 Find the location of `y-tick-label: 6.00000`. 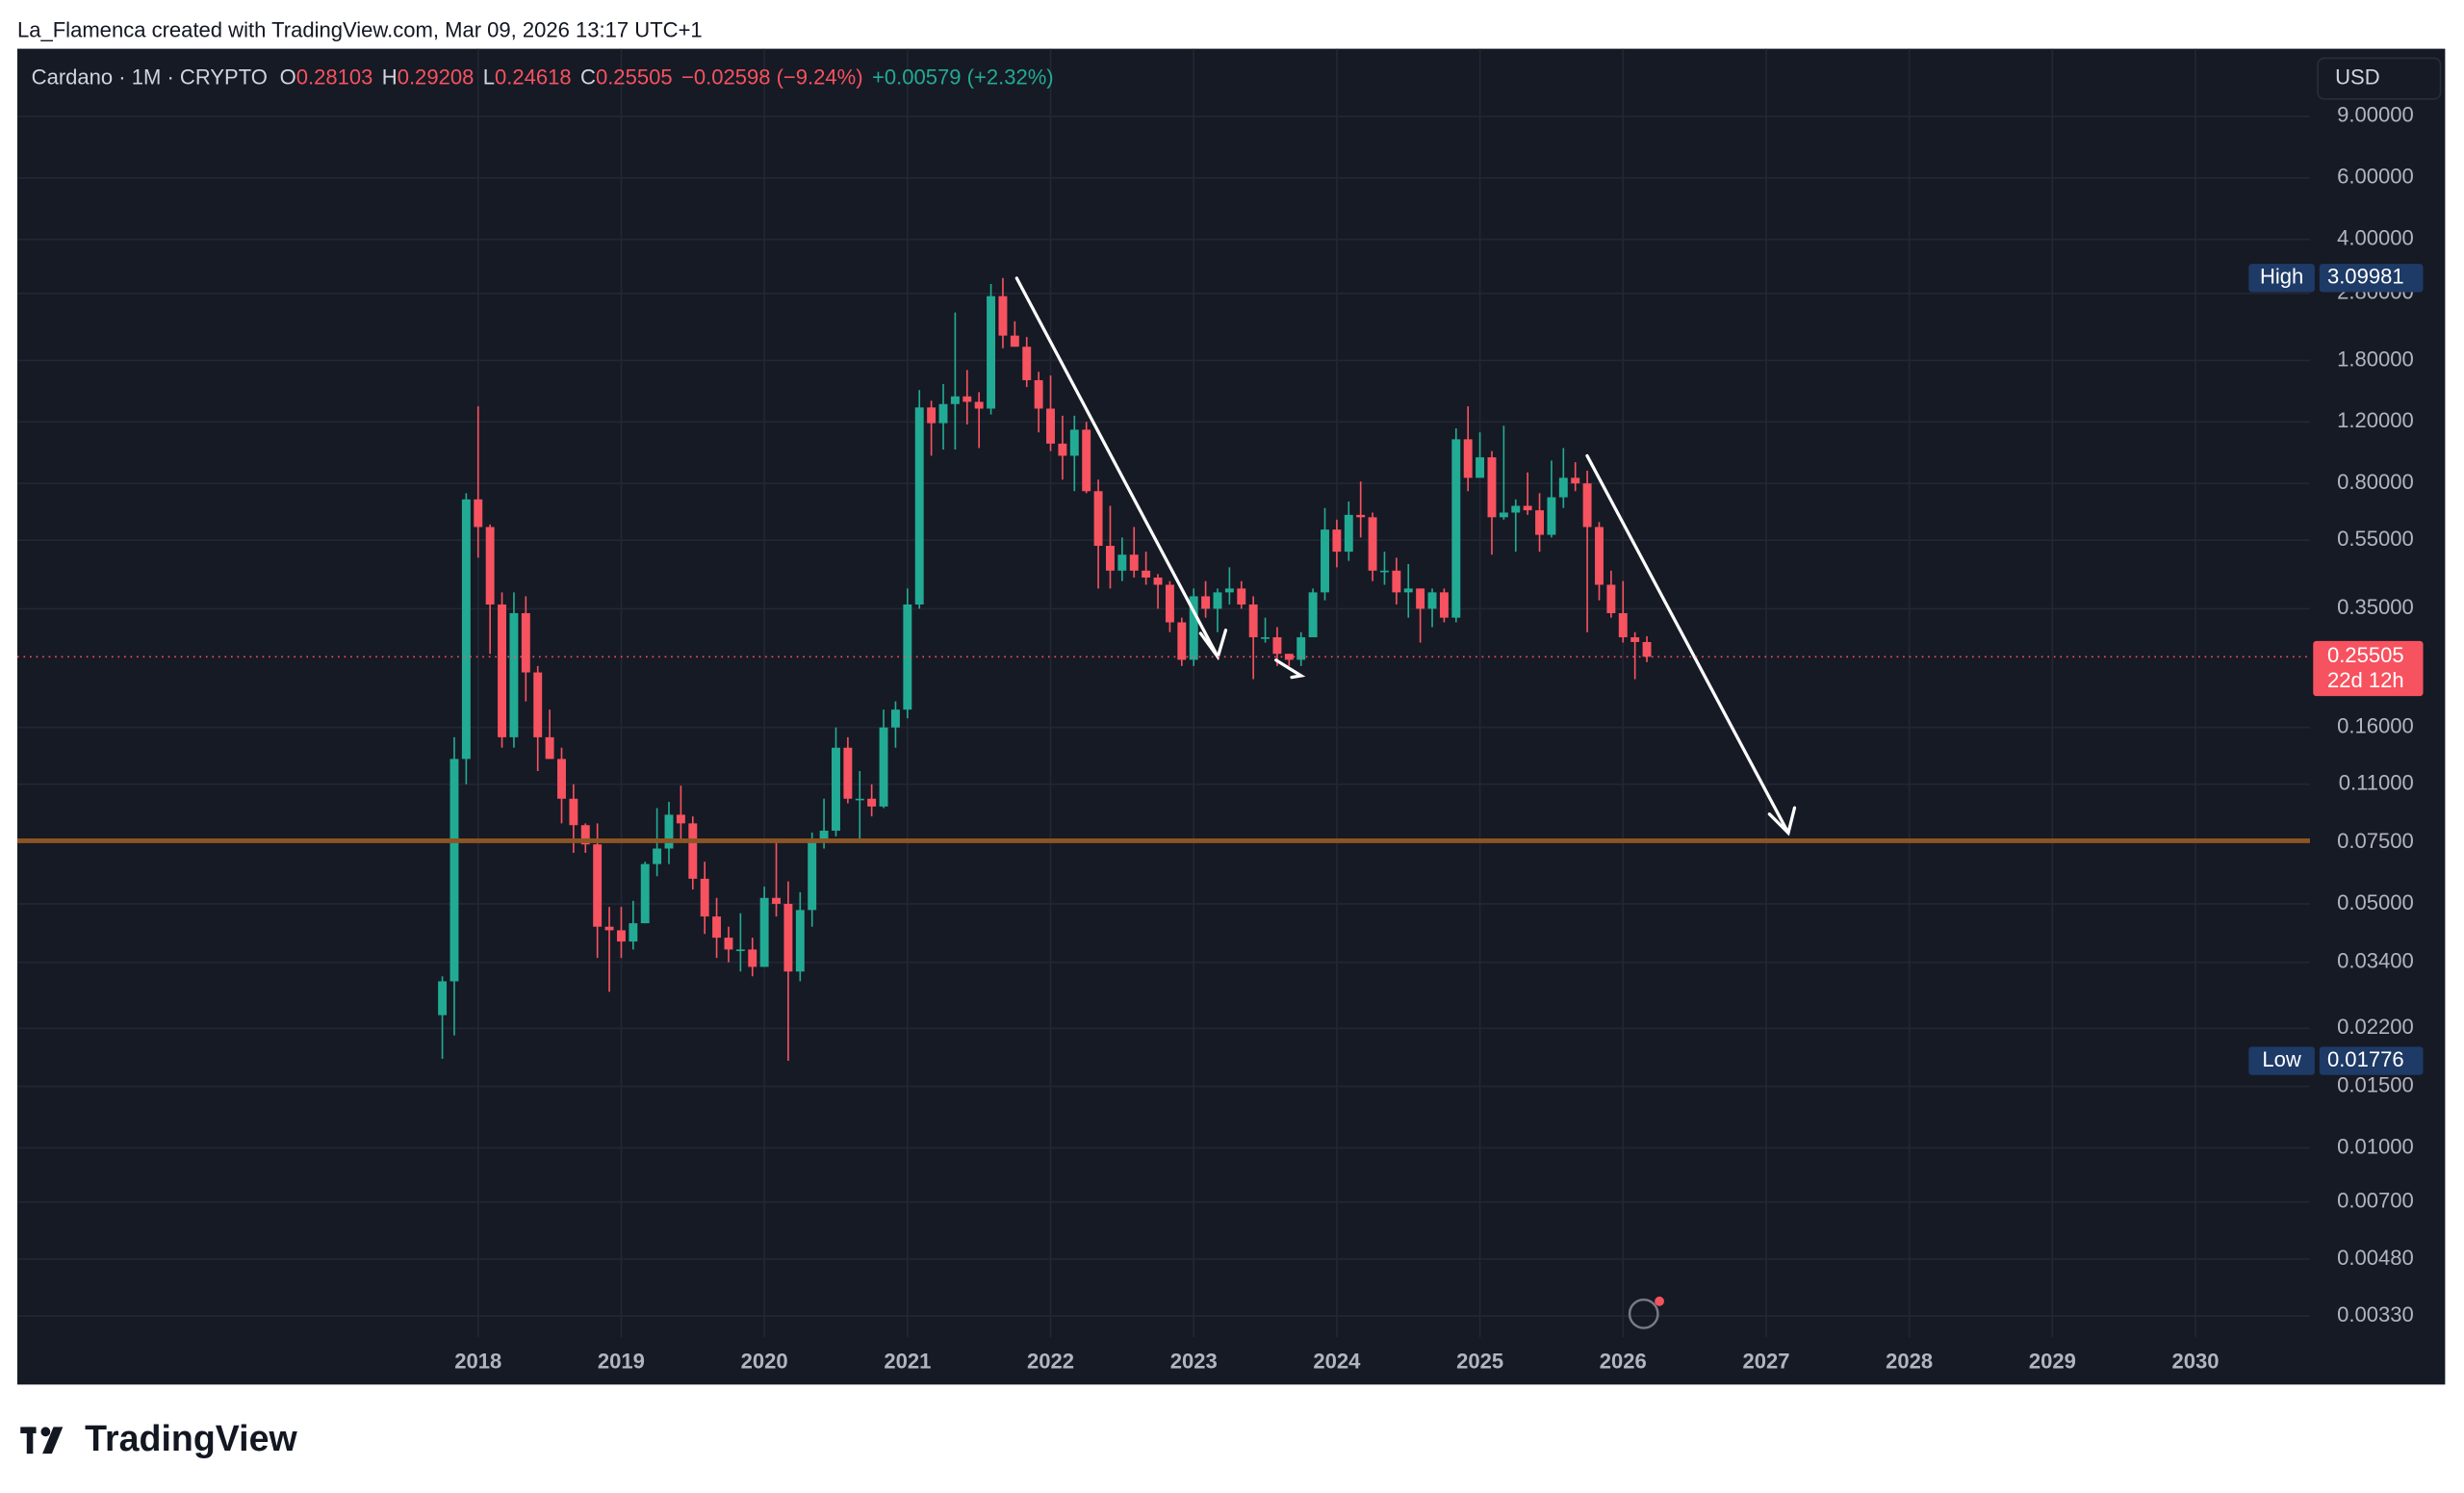

y-tick-label: 6.00000 is located at coordinates (2375, 177).